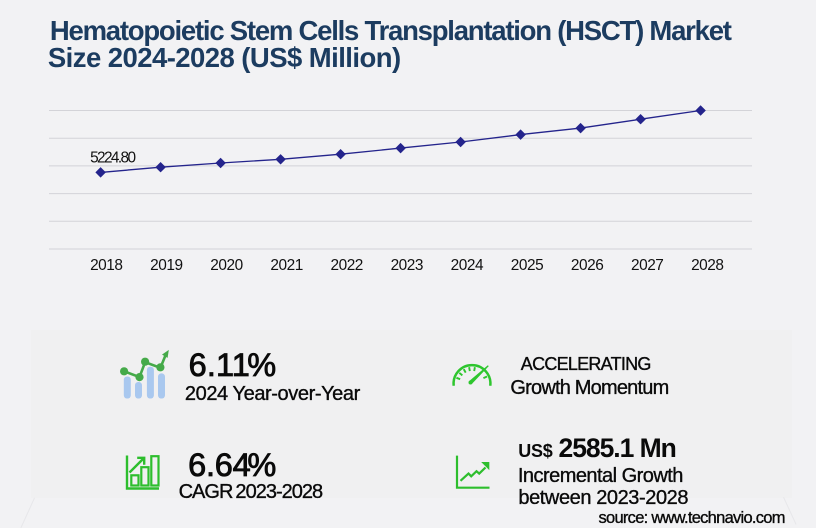 The width and height of the screenshot is (816, 528). I want to click on svg-text: 2025, so click(527, 265).